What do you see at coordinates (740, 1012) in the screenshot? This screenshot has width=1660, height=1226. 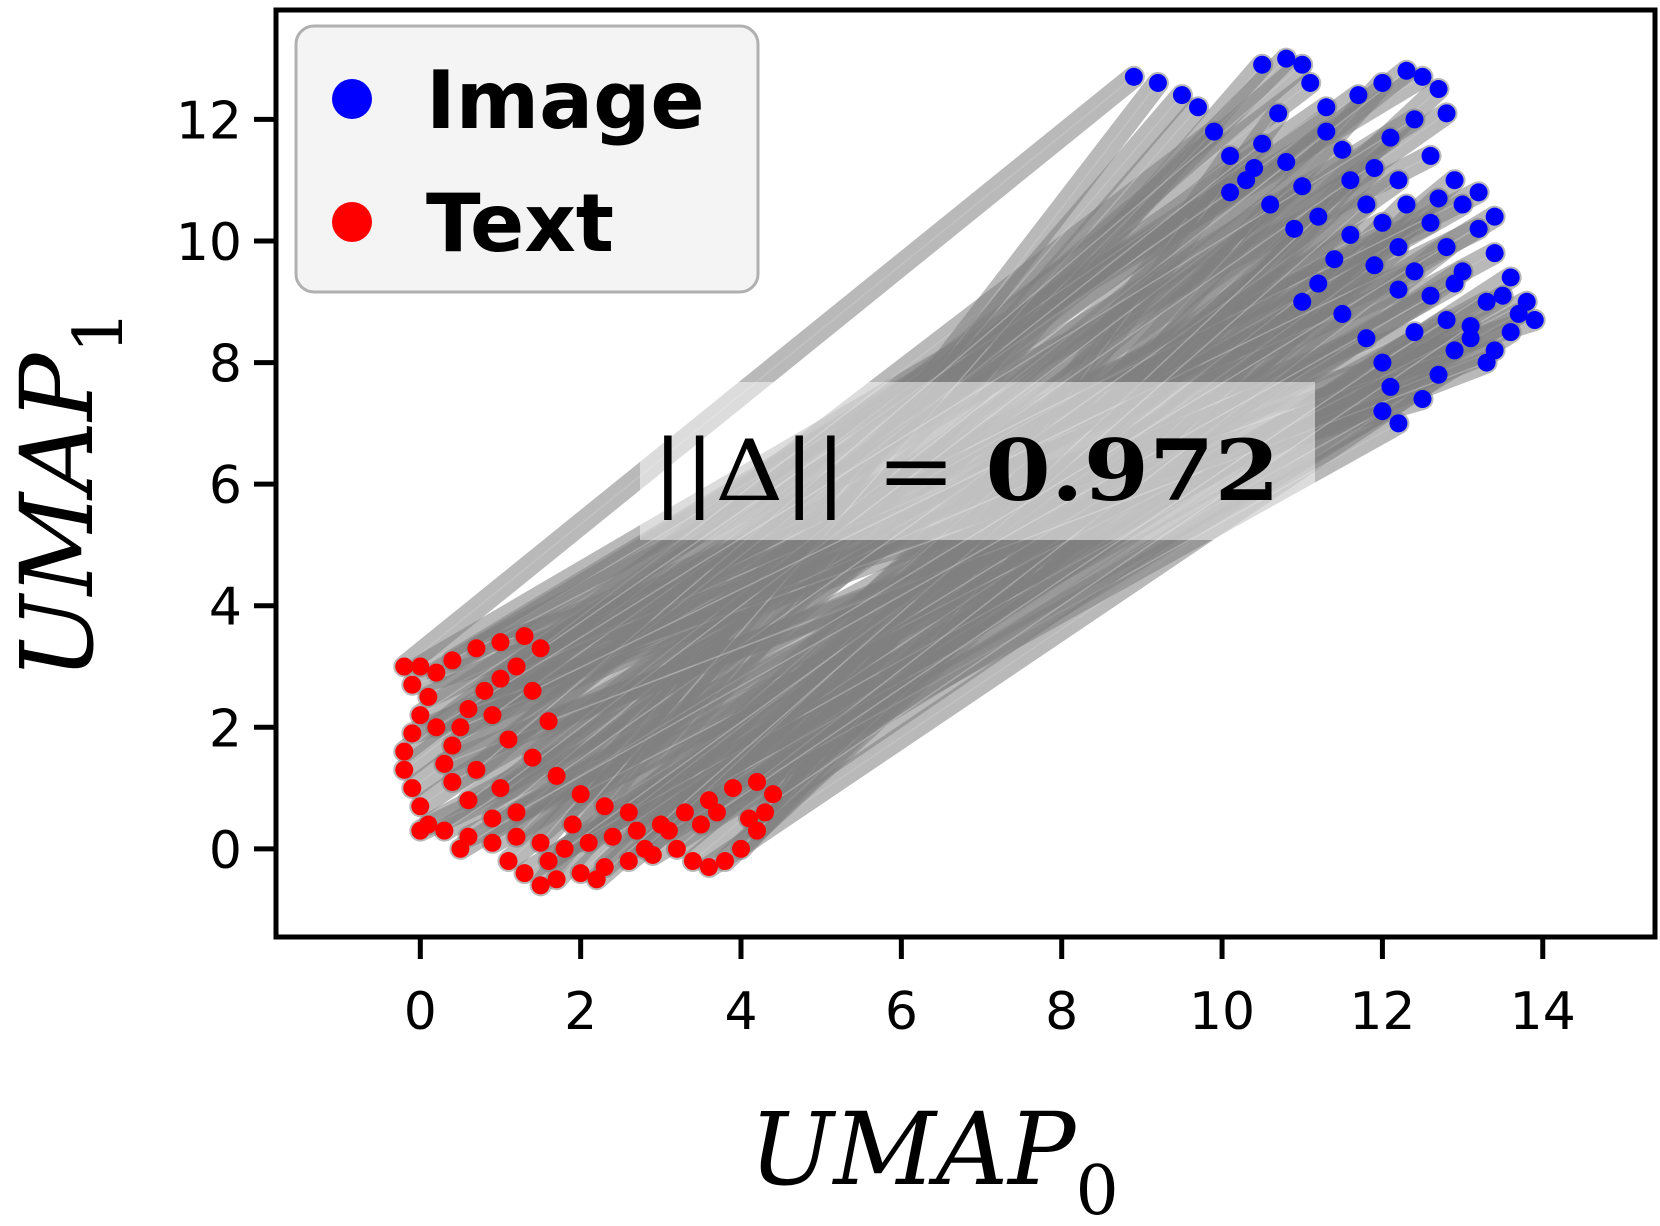 I see `x-tick-label: 4` at bounding box center [740, 1012].